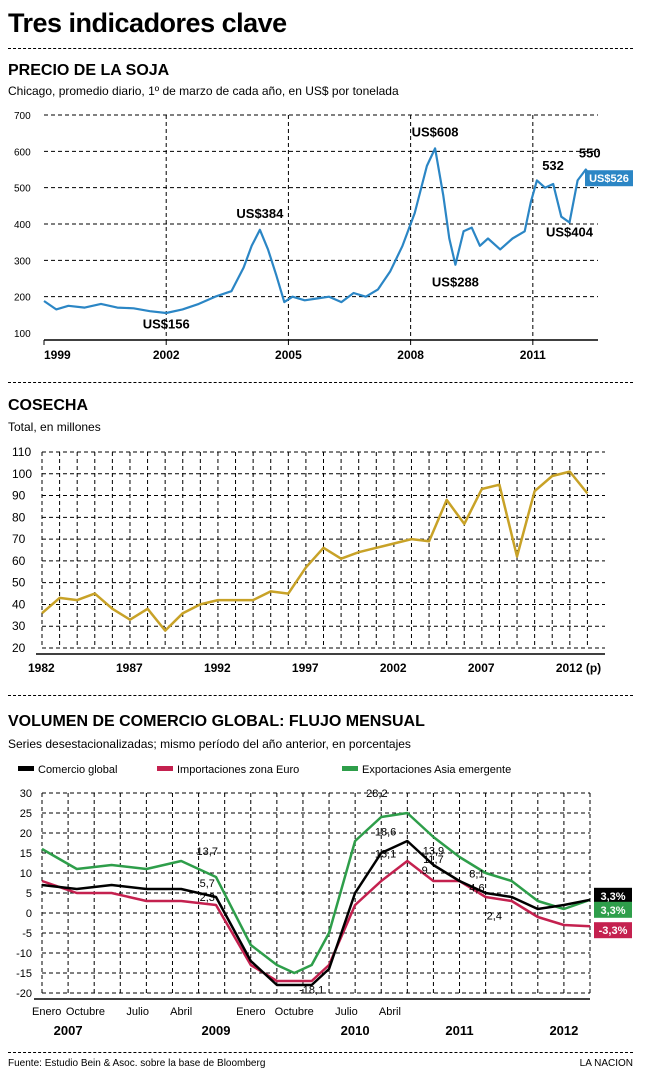 The width and height of the screenshot is (645, 1080). What do you see at coordinates (425, 871) in the screenshot?
I see `annotation-label: 9` at bounding box center [425, 871].